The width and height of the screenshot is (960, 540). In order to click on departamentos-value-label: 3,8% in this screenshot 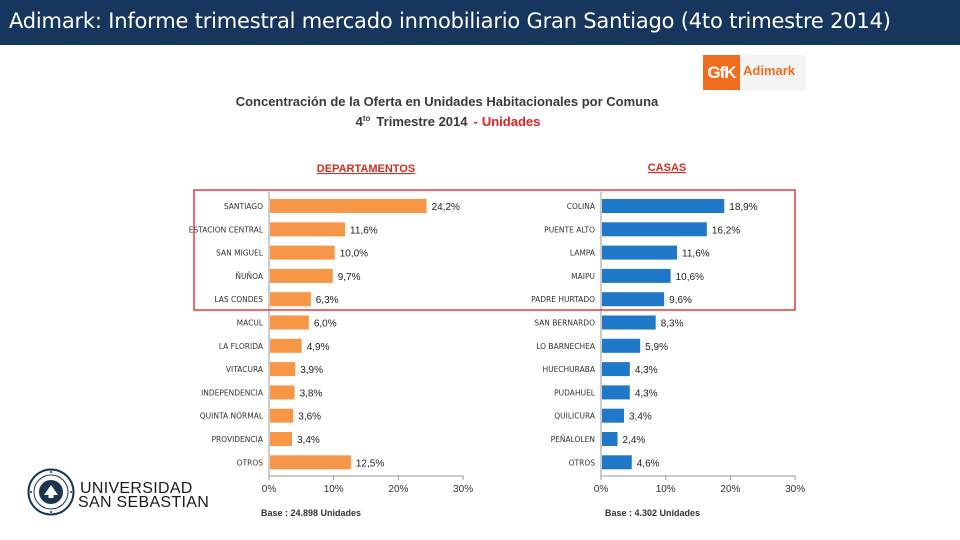, I will do `click(311, 393)`.